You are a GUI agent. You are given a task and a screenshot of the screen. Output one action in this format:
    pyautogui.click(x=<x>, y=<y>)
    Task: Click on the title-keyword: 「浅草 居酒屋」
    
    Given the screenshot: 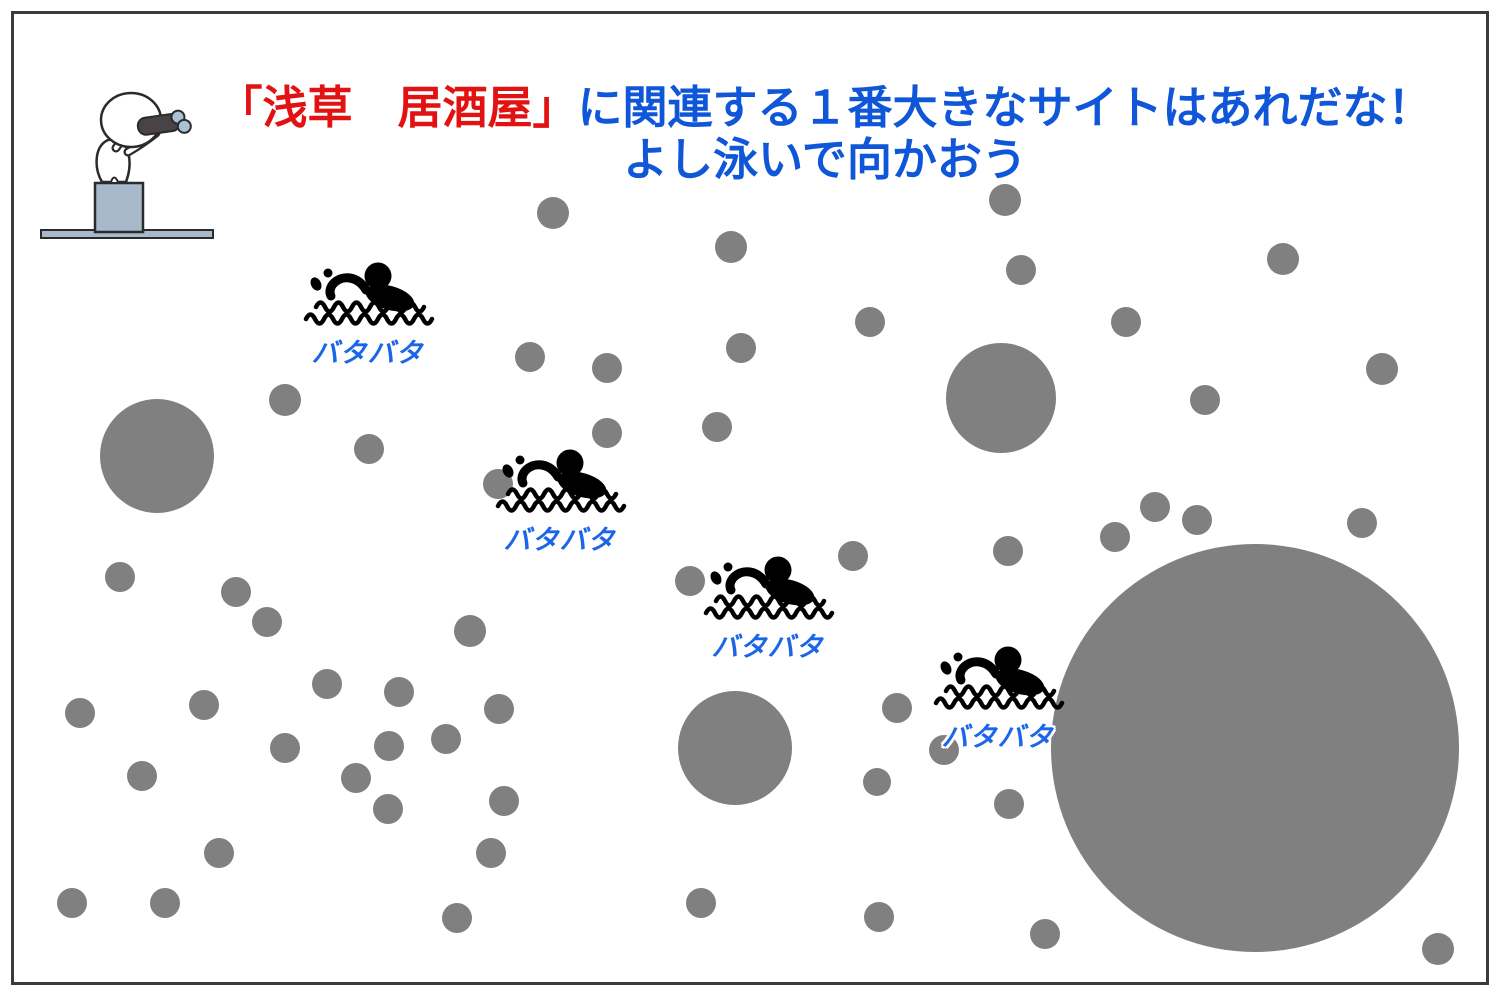 What is the action you would take?
    pyautogui.click(x=397, y=107)
    